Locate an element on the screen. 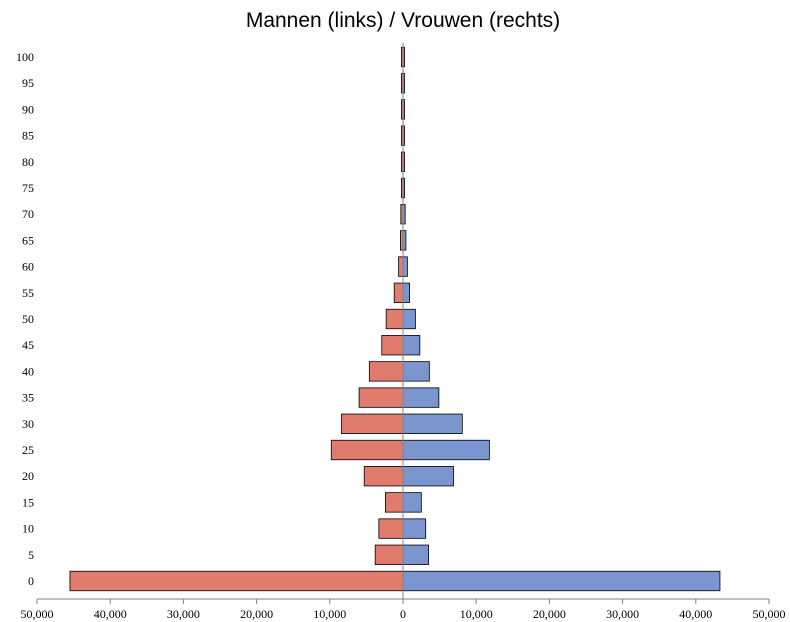 The image size is (790, 622). y-tick-label: 100 is located at coordinates (25, 57).